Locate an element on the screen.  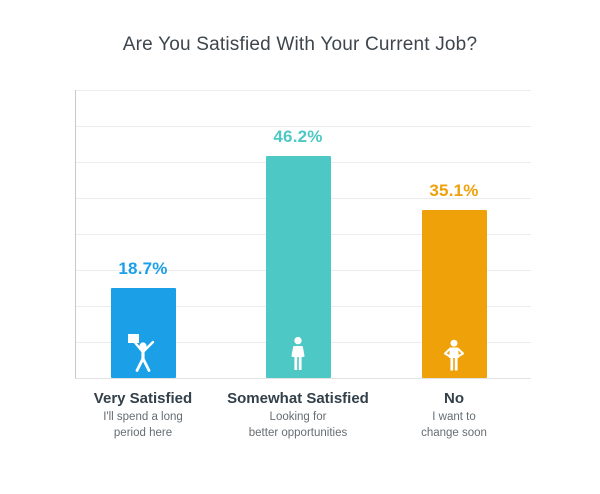
value-label-somewhat-satisfied: 46.2% is located at coordinates (298, 137).